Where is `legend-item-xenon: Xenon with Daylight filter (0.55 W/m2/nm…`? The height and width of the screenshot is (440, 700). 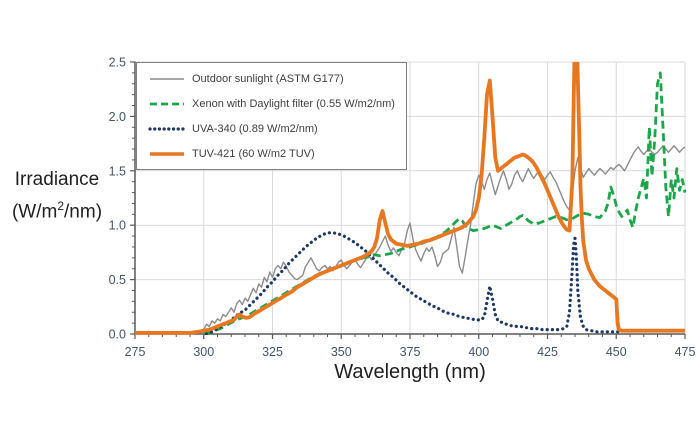
legend-item-xenon: Xenon with Daylight filter (0.55 W/m2/nm… is located at coordinates (277, 104).